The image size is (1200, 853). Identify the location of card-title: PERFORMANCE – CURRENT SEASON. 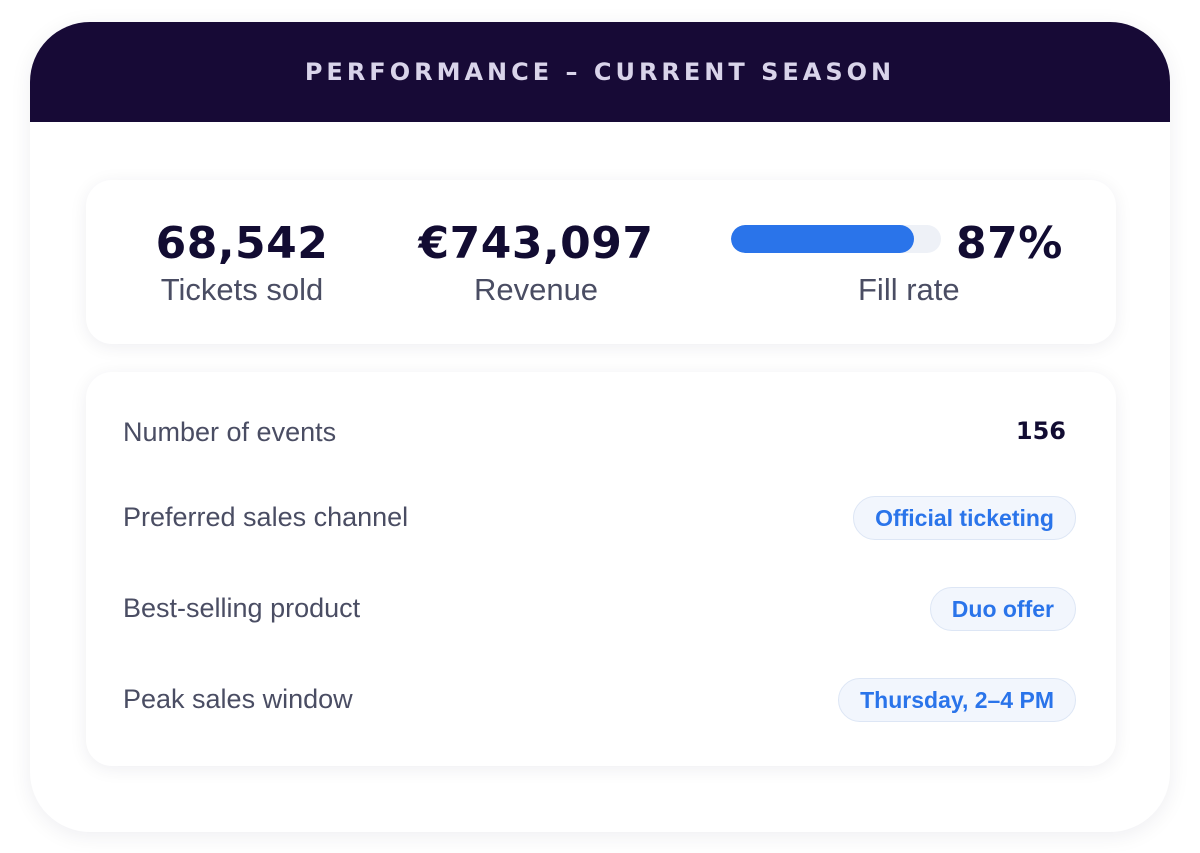
(600, 72).